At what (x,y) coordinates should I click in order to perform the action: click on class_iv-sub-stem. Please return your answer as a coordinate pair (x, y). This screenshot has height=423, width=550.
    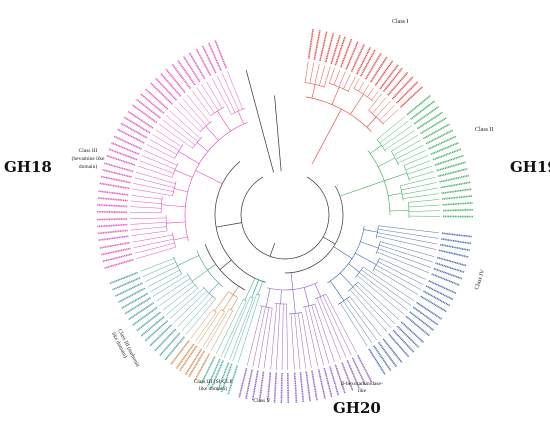
    Looking at the image, I should click on (354, 268).